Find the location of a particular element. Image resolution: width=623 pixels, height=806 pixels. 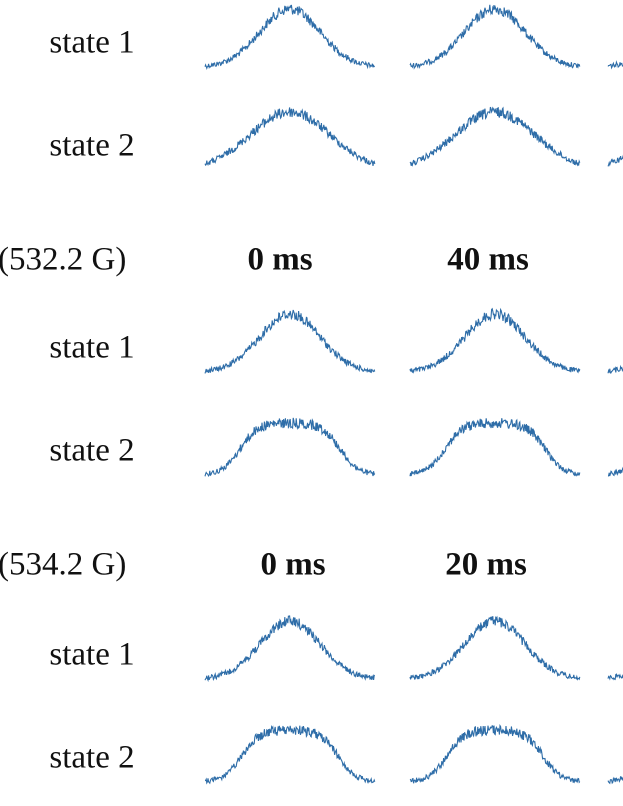

time-header: 20 ms is located at coordinates (486, 565).